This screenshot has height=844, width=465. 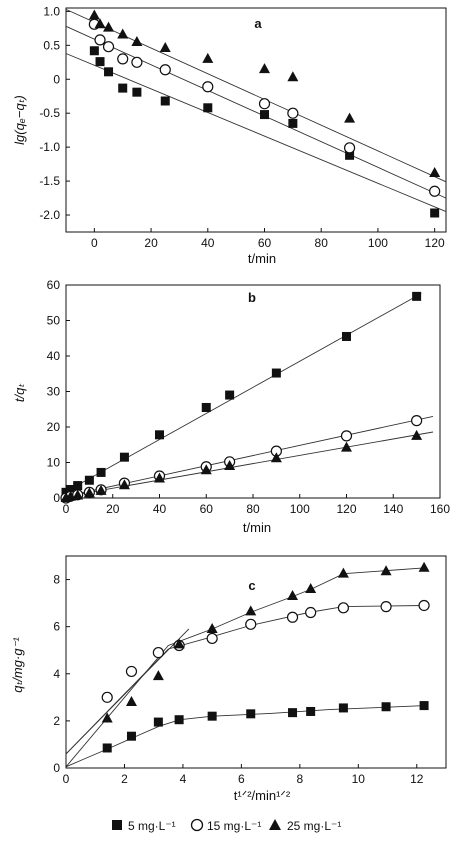 What do you see at coordinates (152, 826) in the screenshot?
I see `legend-label: 5 mg·L⁻¹` at bounding box center [152, 826].